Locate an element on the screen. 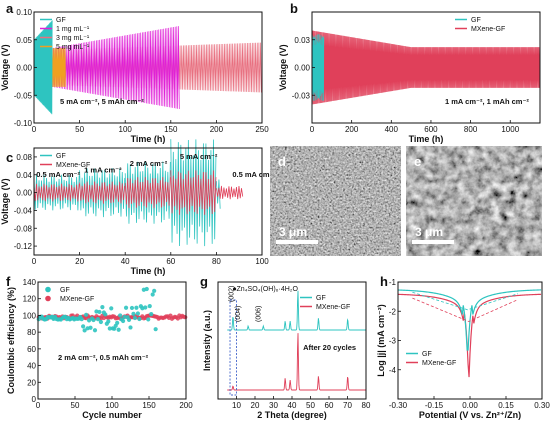  mxene-gf-tangent-line is located at coordinates (465, 309).